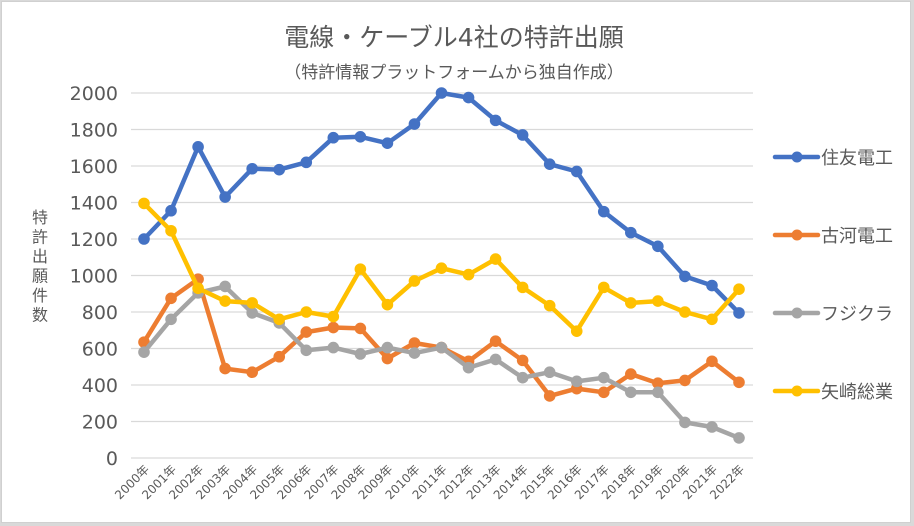  Describe the element at coordinates (94, 204) in the screenshot. I see `y-tick-label: 1400` at that location.